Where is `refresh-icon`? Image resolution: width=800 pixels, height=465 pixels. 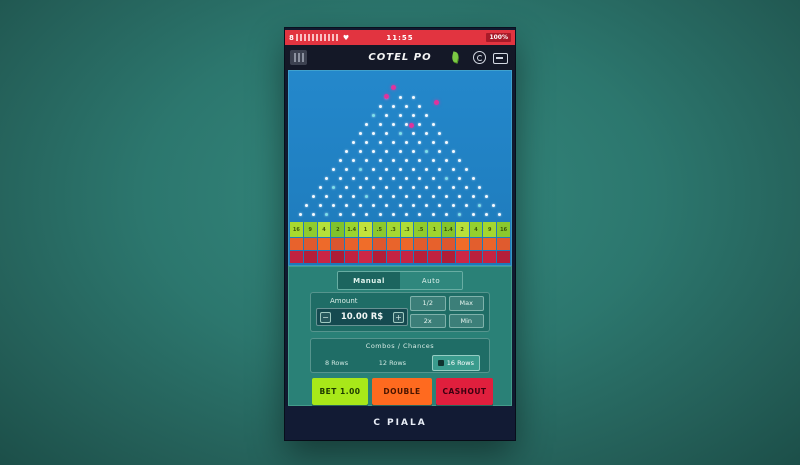
refresh-icon is located at coordinates (479, 57).